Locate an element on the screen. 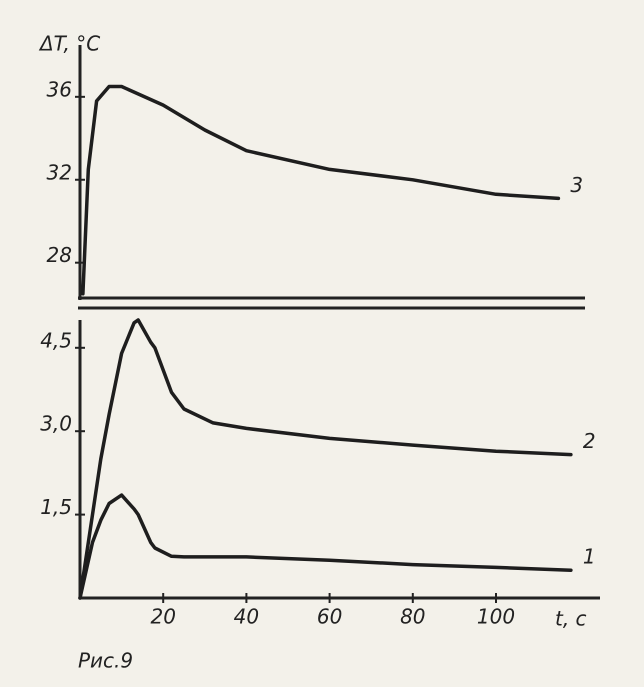 The height and width of the screenshot is (687, 644). y-tick-label: 4,5 is located at coordinates (56, 340).